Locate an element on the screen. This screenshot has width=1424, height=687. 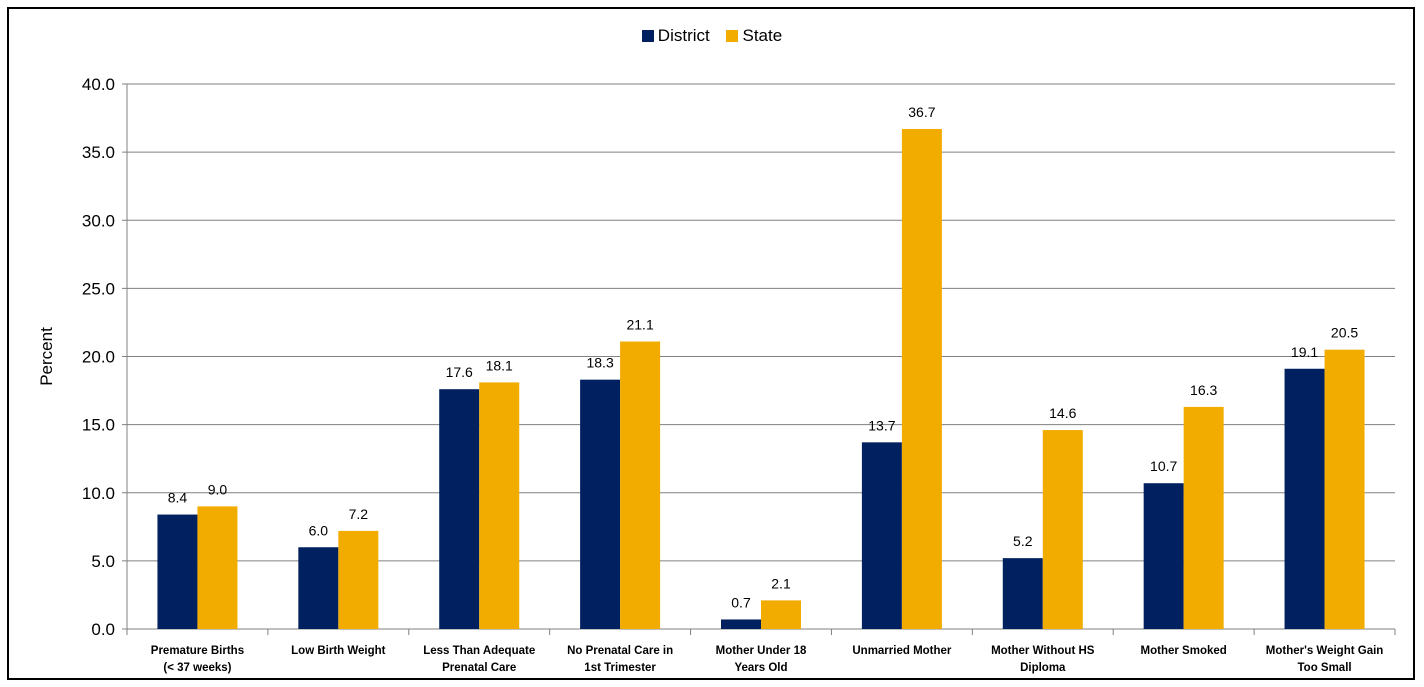
x-tick-label: Years Old is located at coordinates (760, 668).